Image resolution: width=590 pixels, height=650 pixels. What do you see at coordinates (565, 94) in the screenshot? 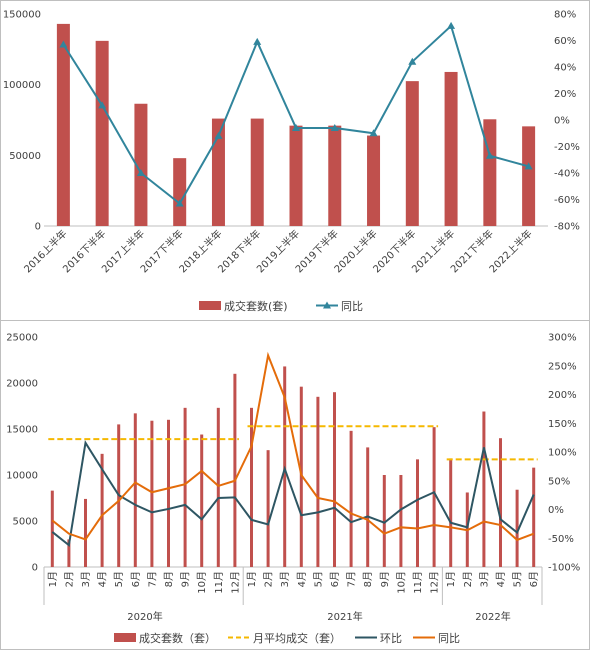
I see `right-tick-label: 20%` at bounding box center [565, 94].